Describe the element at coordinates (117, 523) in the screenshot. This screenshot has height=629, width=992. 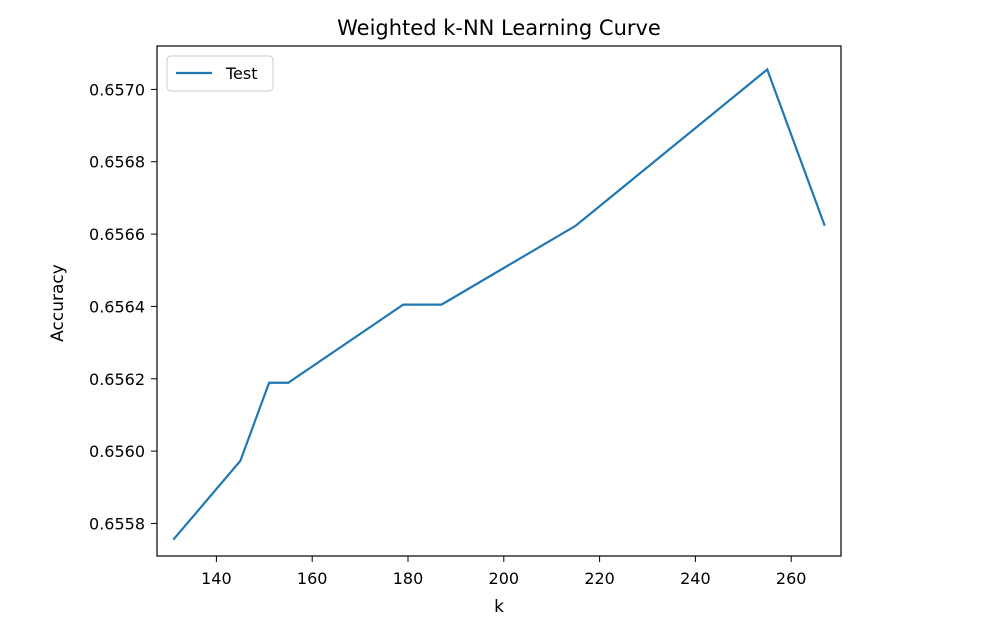
I see `y-tick-label: 0.6558` at that location.